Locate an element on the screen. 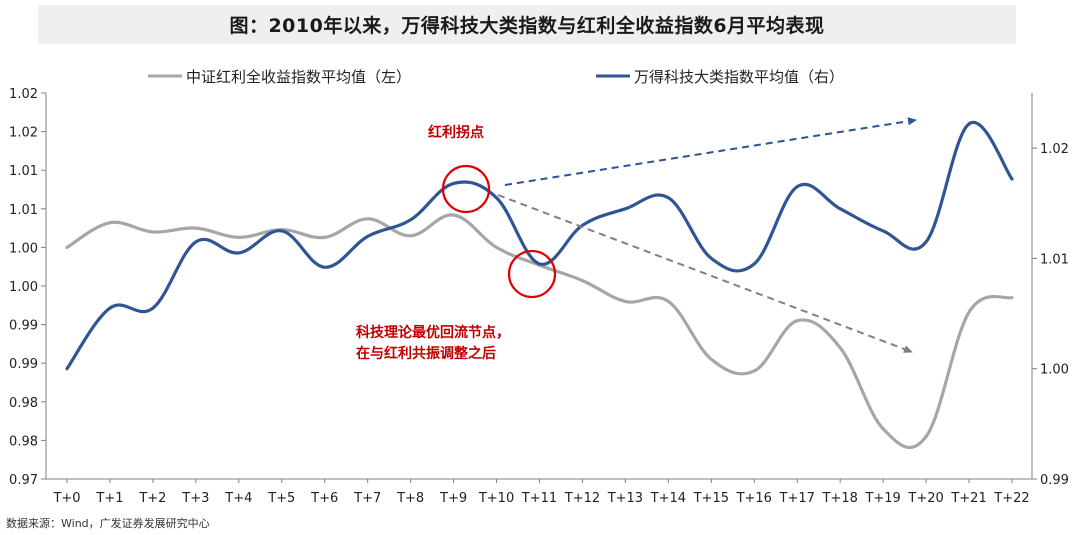 This screenshot has height=535, width=1080. upward-trend-arrow is located at coordinates (710, 151).